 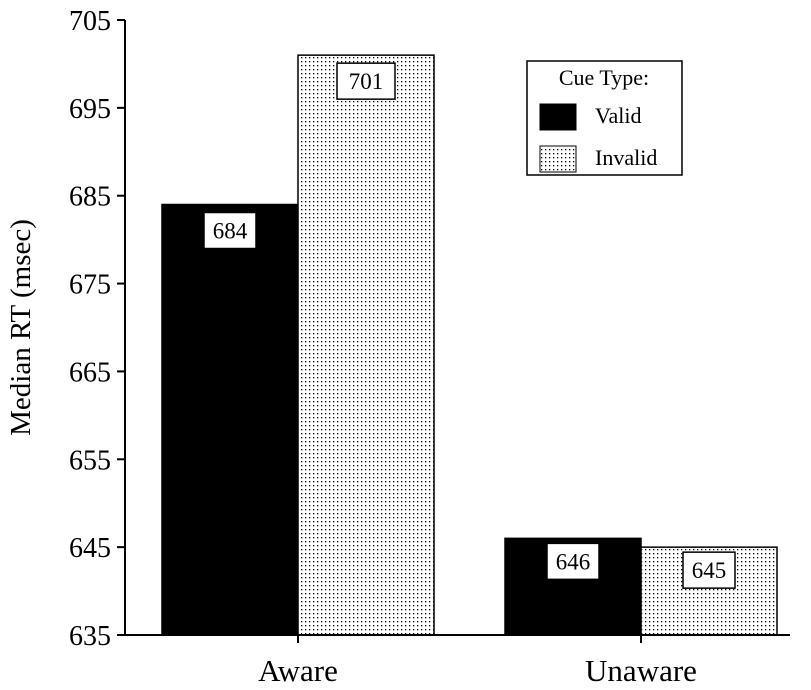 I want to click on legend: Cue Type: Valid Invalid, so click(x=604, y=118).